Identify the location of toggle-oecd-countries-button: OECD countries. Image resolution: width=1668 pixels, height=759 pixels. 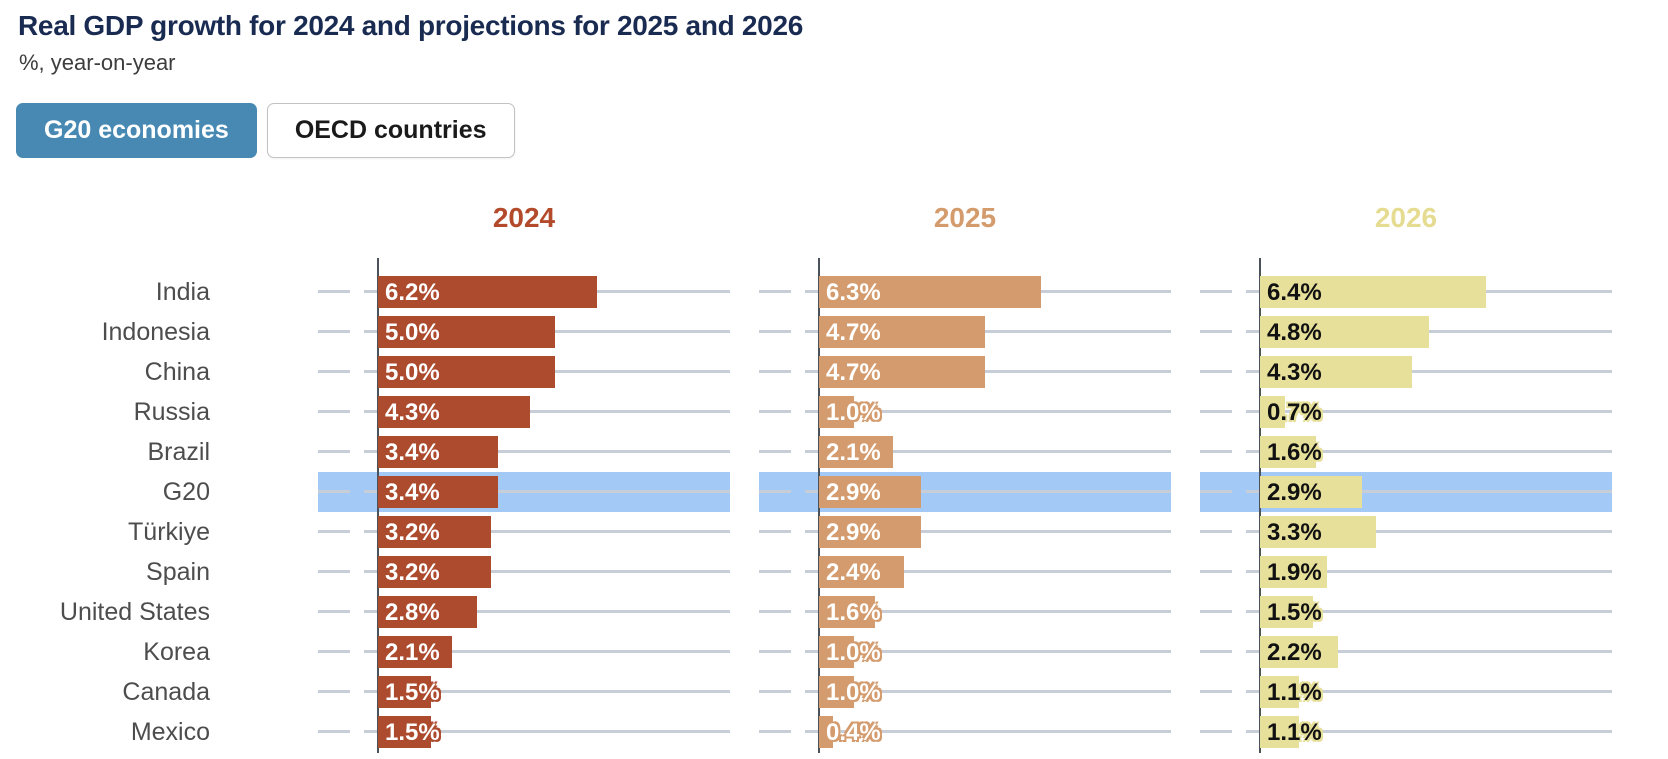
(390, 130).